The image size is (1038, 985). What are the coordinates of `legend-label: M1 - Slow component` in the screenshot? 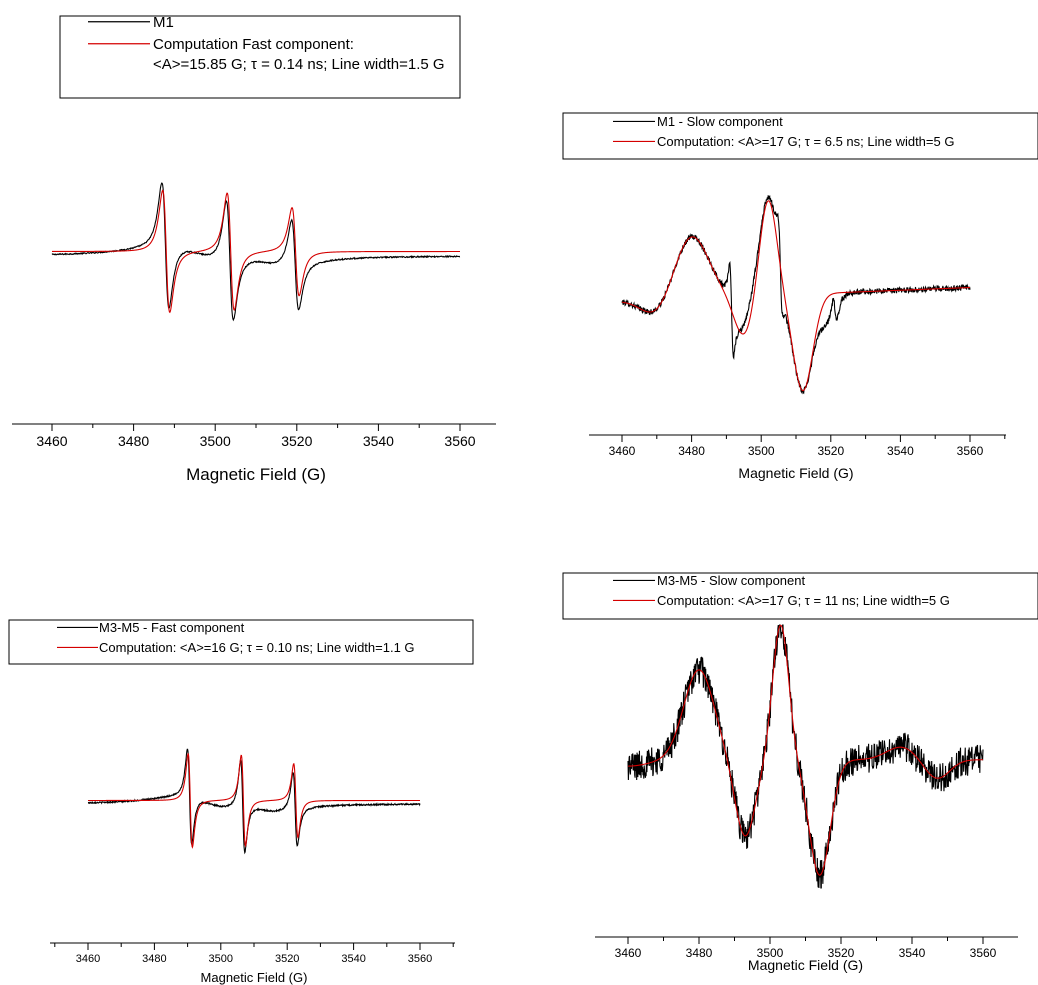 It's located at (720, 121).